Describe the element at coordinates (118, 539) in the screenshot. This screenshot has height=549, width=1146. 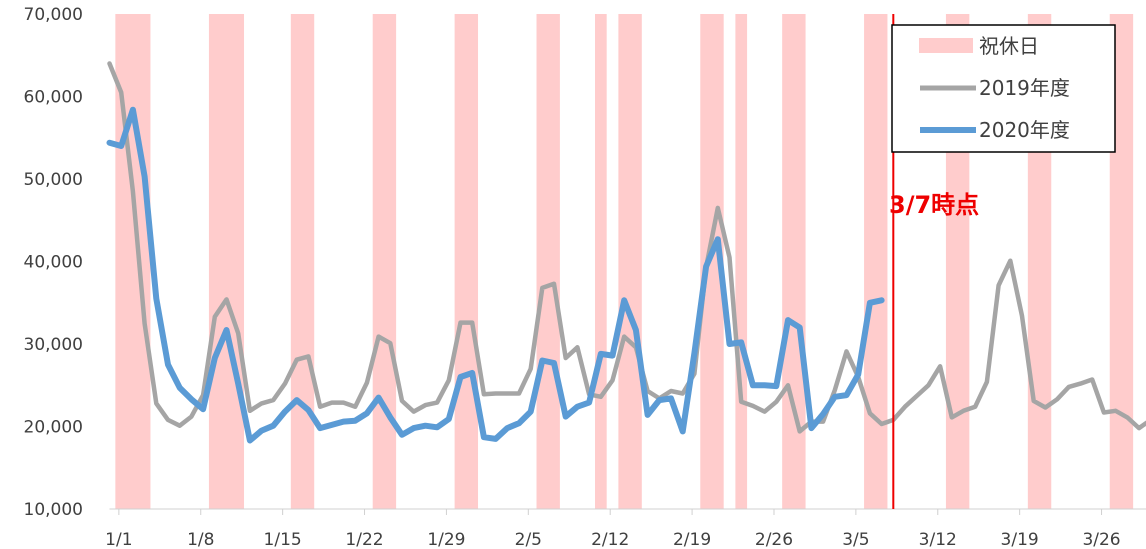
I see `x-tick-label: 1/1` at that location.